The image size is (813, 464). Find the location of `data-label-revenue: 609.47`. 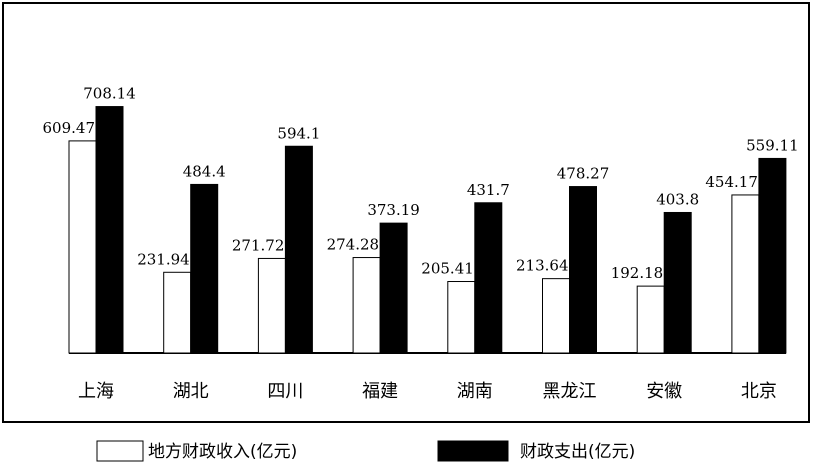

data-label-revenue: 609.47 is located at coordinates (69, 128).